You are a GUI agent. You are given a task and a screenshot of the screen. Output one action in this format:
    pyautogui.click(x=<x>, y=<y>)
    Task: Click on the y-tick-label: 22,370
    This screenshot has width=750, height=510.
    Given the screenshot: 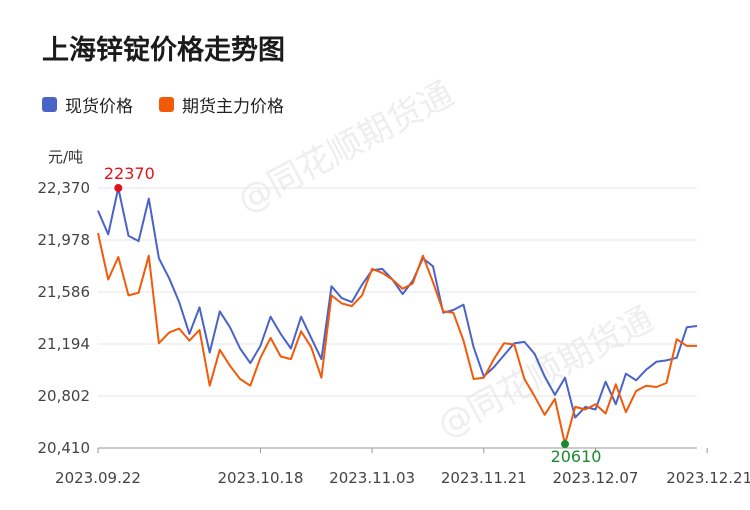 What is the action you would take?
    pyautogui.click(x=64, y=188)
    